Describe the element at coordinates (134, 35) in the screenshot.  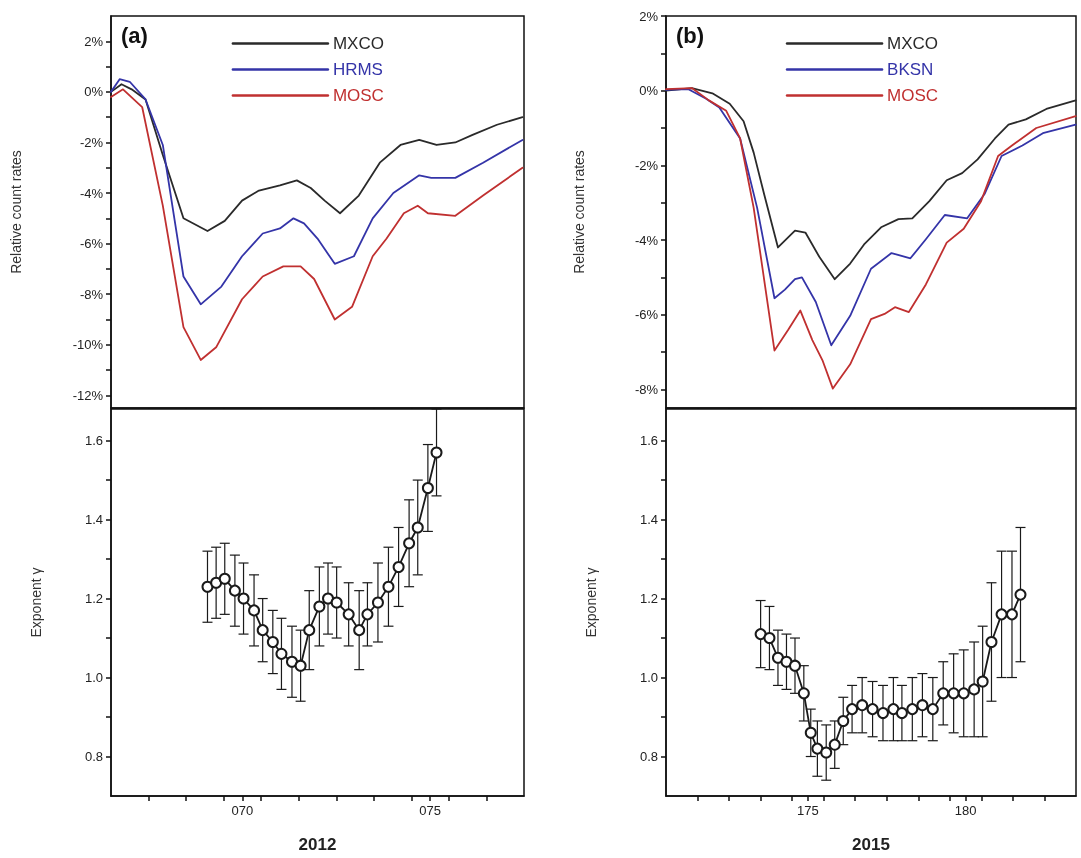
I see `annotation: (a)` at that location.